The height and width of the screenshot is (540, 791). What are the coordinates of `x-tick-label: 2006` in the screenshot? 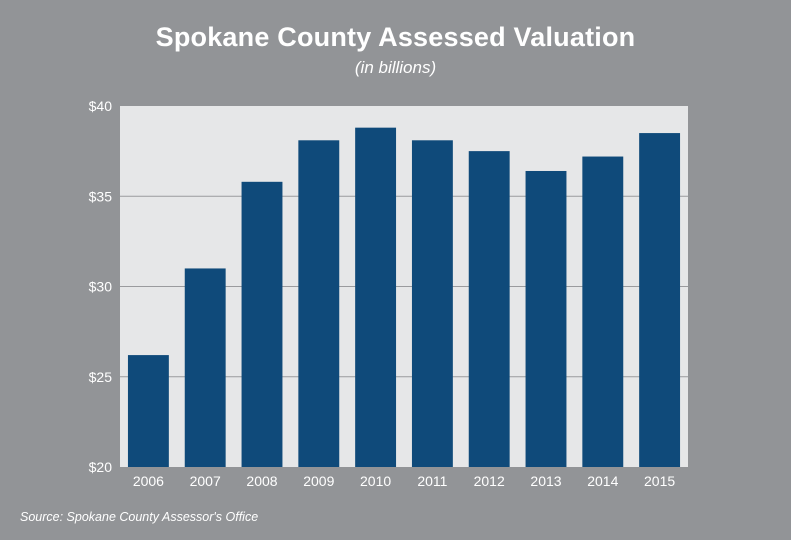 It's located at (148, 481).